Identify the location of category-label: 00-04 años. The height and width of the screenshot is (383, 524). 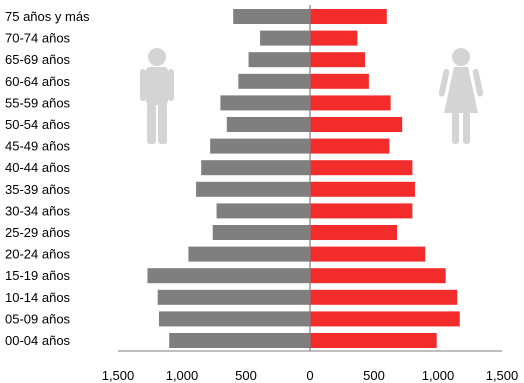
(38, 340).